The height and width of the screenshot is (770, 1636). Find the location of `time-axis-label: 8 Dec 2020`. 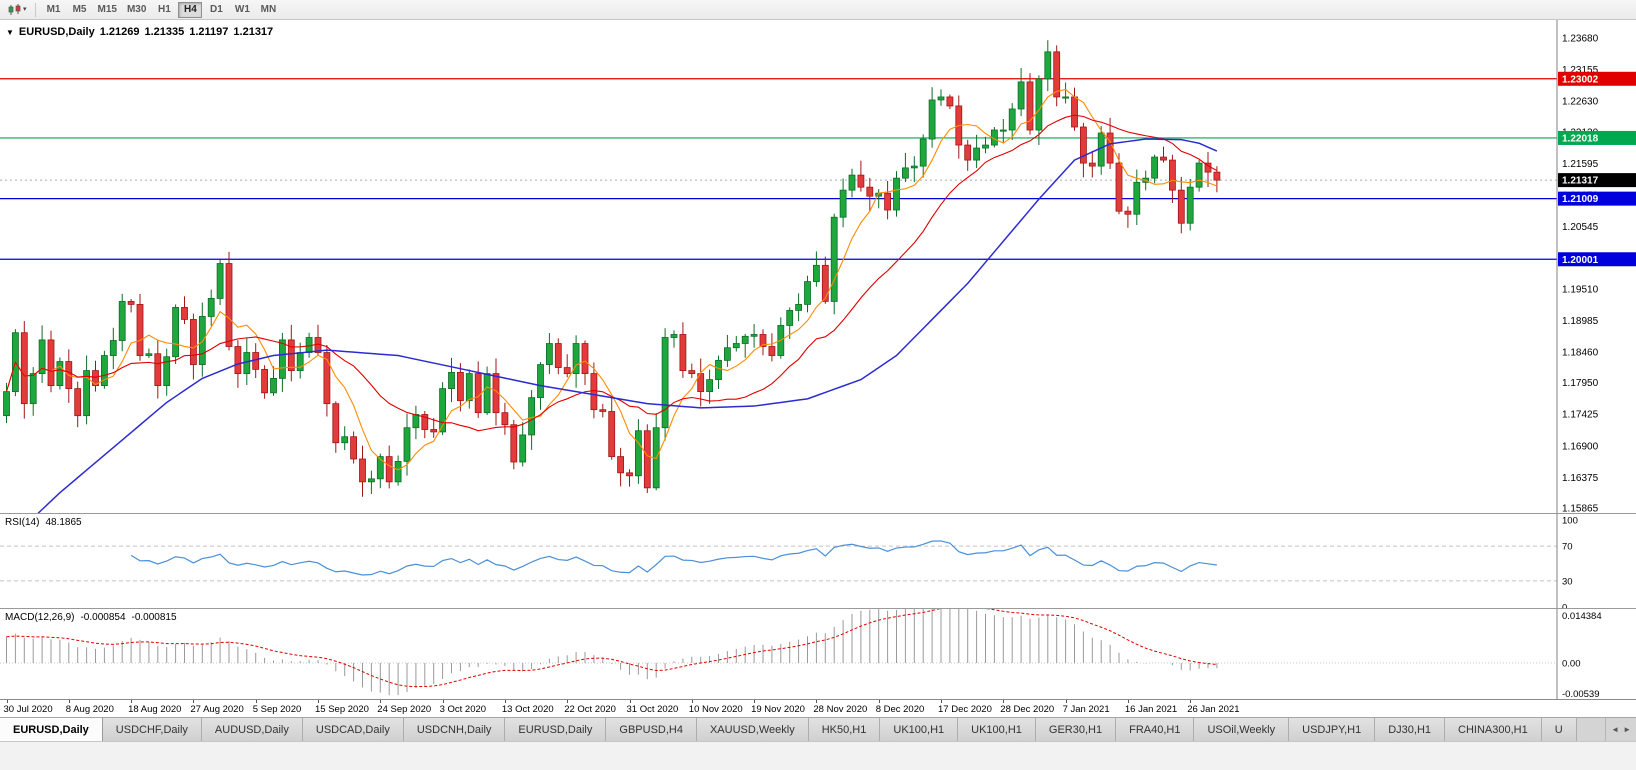

time-axis-label: 8 Dec 2020 is located at coordinates (900, 709).